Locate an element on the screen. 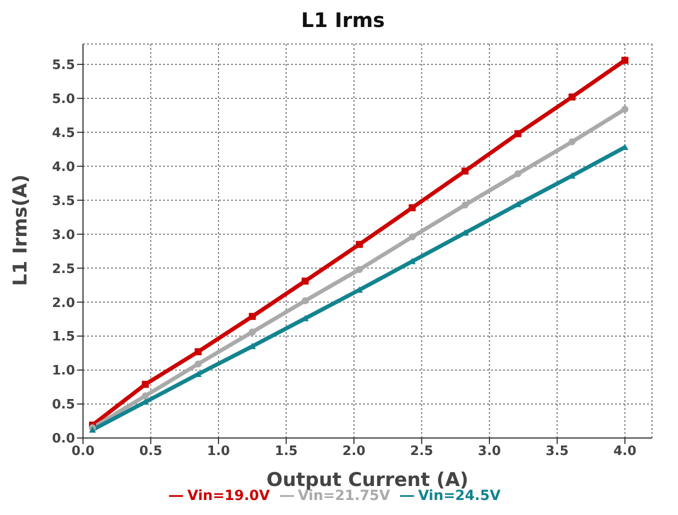 Image resolution: width=678 pixels, height=515 pixels. x-tick-label: 3.5 is located at coordinates (557, 452).